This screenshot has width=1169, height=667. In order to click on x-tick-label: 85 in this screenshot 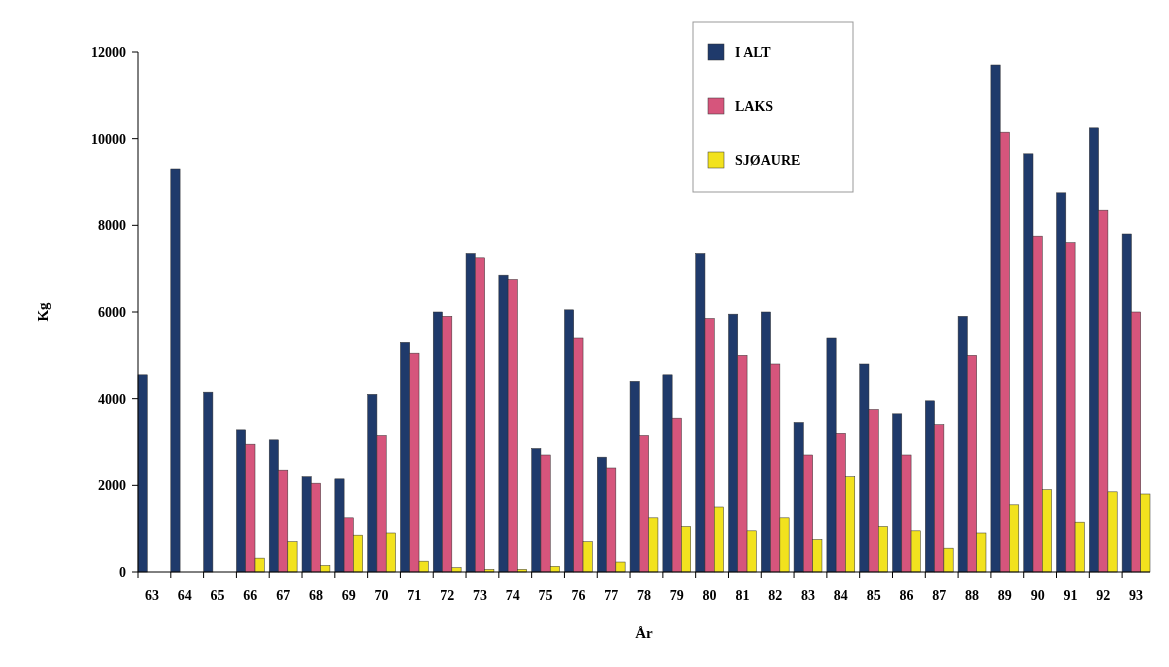, I will do `click(873, 595)`.